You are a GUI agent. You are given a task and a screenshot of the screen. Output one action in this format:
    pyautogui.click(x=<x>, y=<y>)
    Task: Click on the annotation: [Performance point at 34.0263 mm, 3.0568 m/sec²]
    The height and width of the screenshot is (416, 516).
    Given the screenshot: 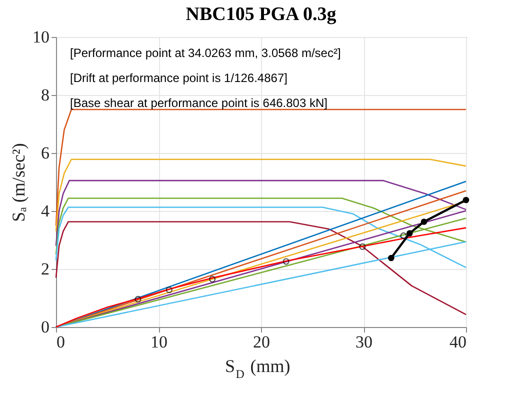 What is the action you would take?
    pyautogui.click(x=205, y=53)
    